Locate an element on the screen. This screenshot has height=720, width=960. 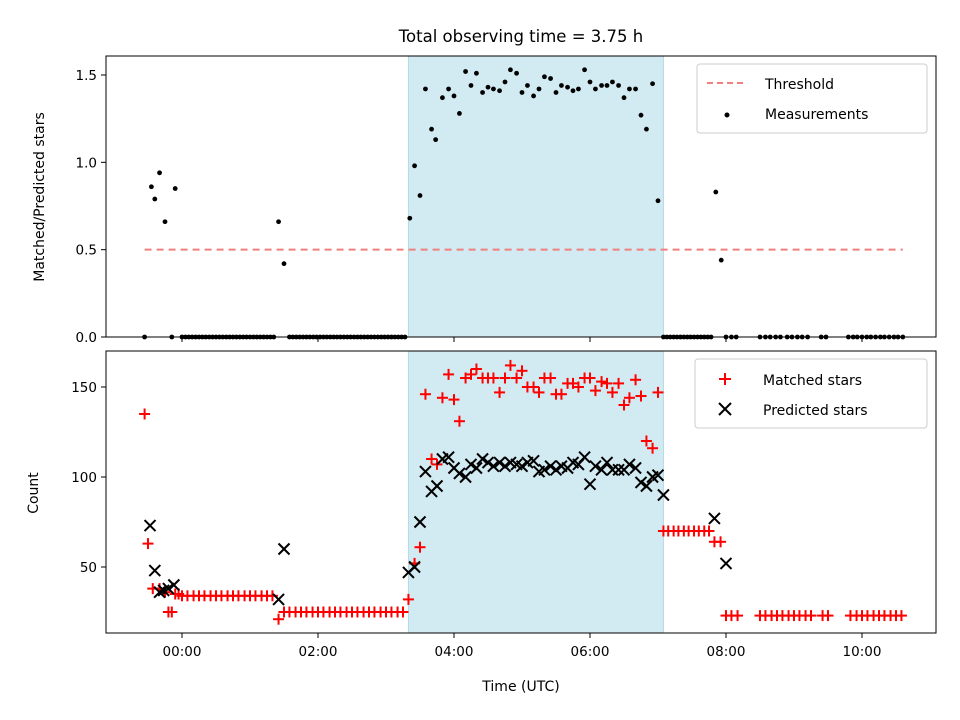
top-legend-box is located at coordinates (812, 98).